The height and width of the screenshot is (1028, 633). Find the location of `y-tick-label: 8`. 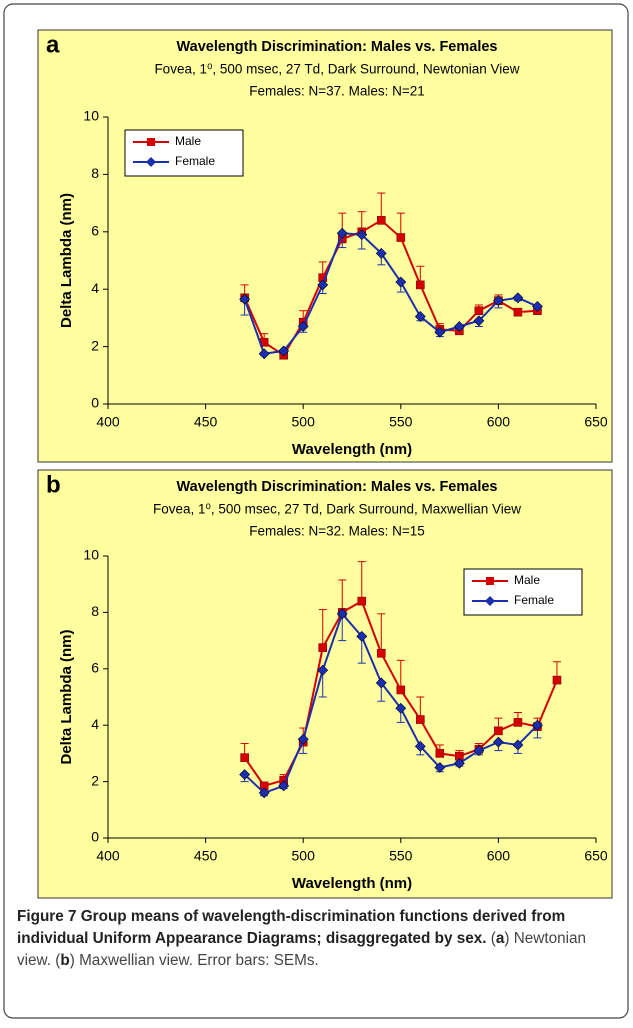

y-tick-label: 8 is located at coordinates (95, 611).